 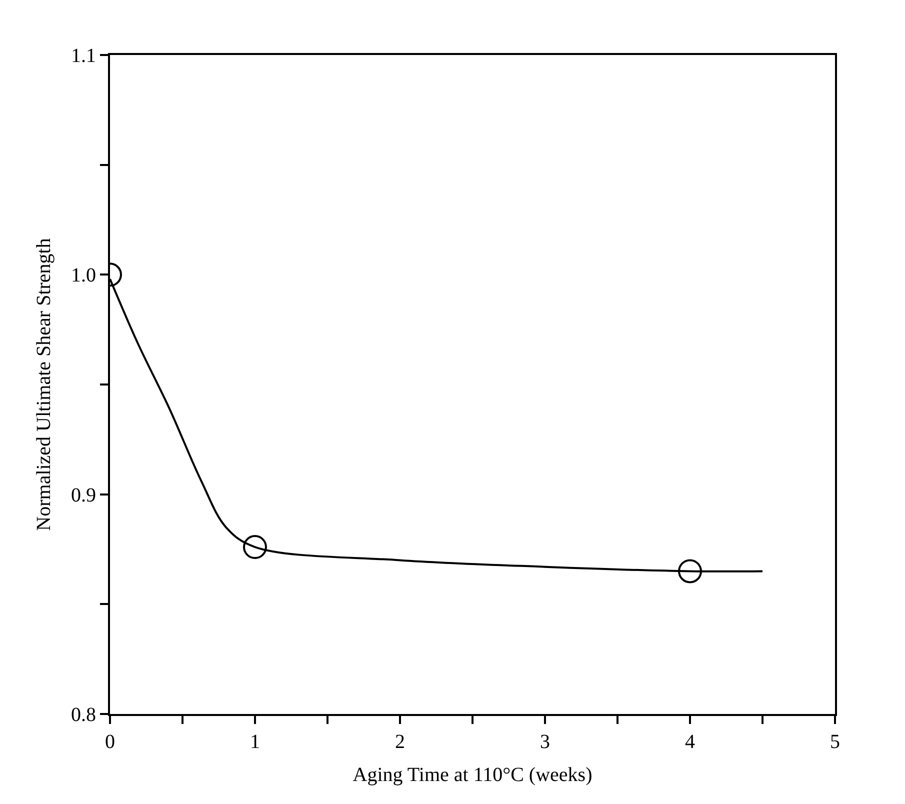 I want to click on y-tick-label: 1.1, so click(x=83, y=56).